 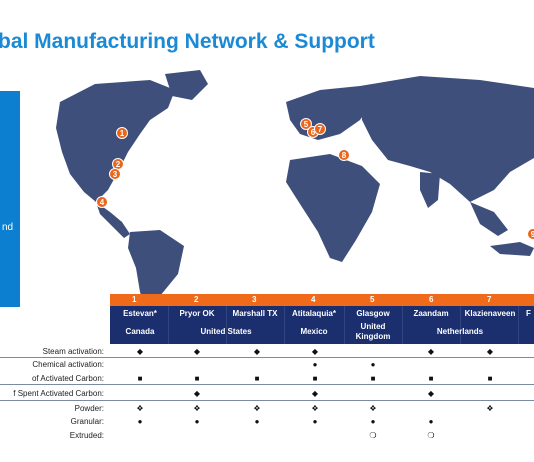 I want to click on site-city: Estevan*, so click(x=140, y=313).